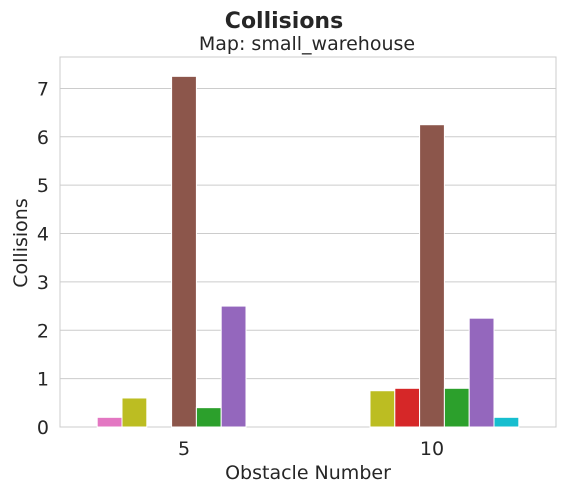  I want to click on y-tick-label: 7, so click(43, 89).